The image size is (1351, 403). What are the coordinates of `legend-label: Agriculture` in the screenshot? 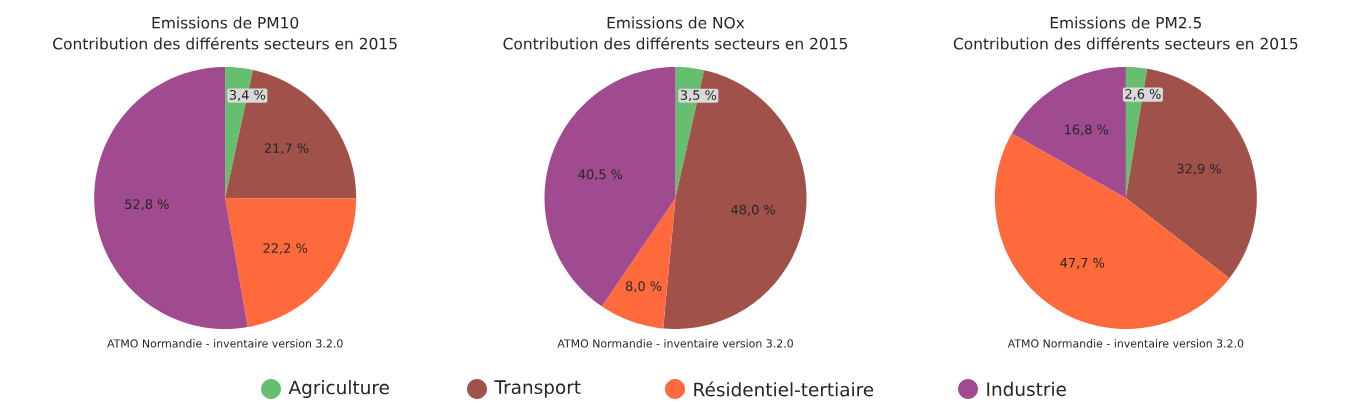 It's located at (338, 389).